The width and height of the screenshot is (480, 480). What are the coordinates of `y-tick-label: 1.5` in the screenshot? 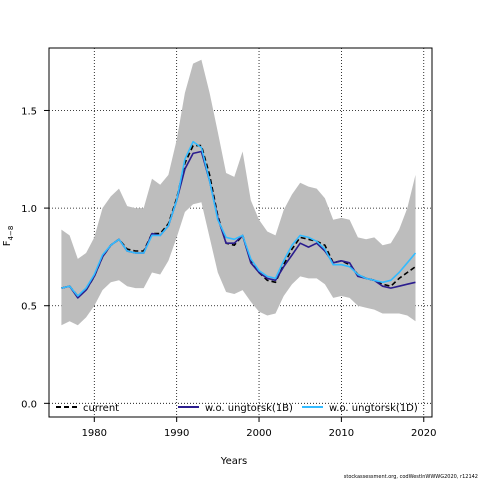 It's located at (29, 111).